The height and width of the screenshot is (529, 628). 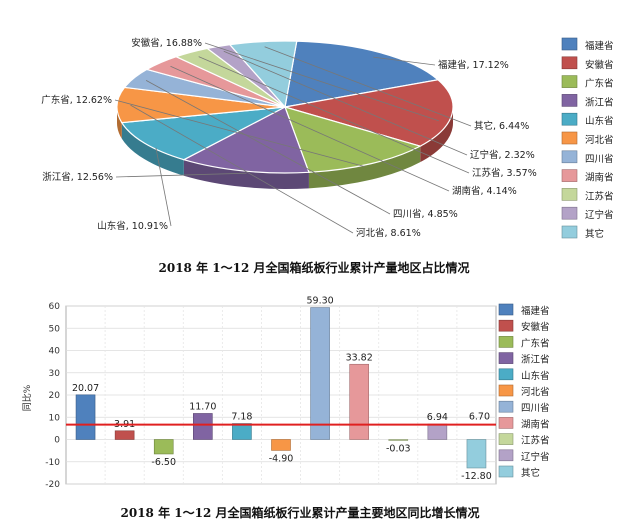 I want to click on bar-legend-entry-5: 河北省, so click(x=535, y=392).